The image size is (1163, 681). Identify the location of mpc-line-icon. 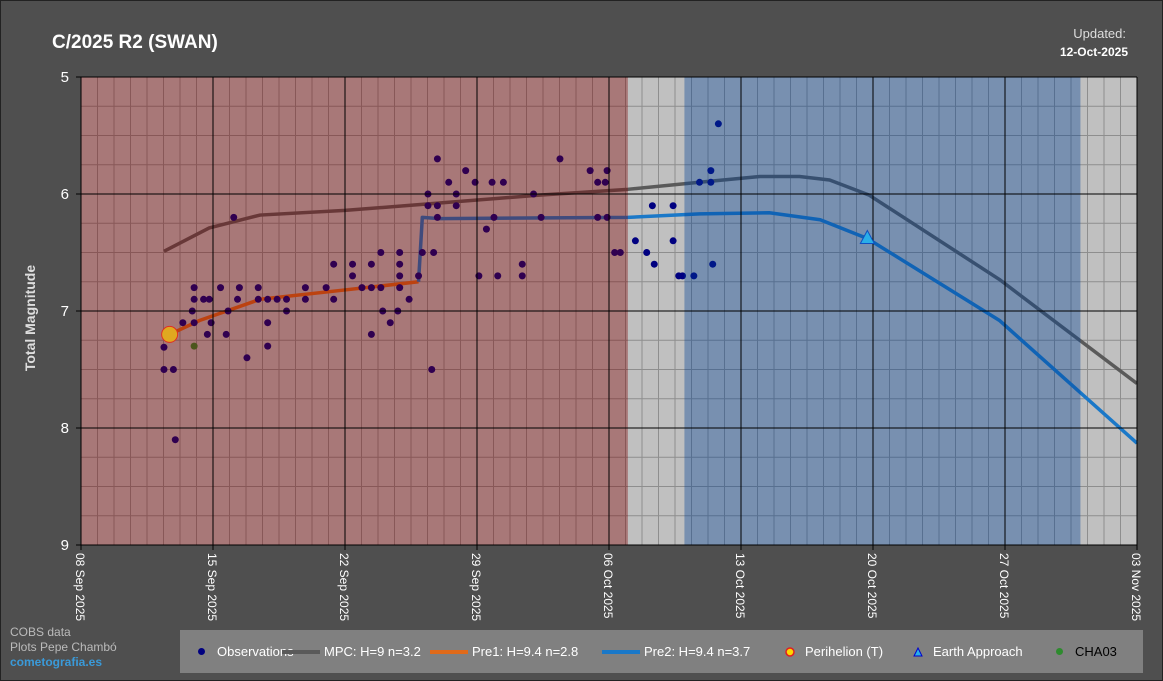
(301, 651).